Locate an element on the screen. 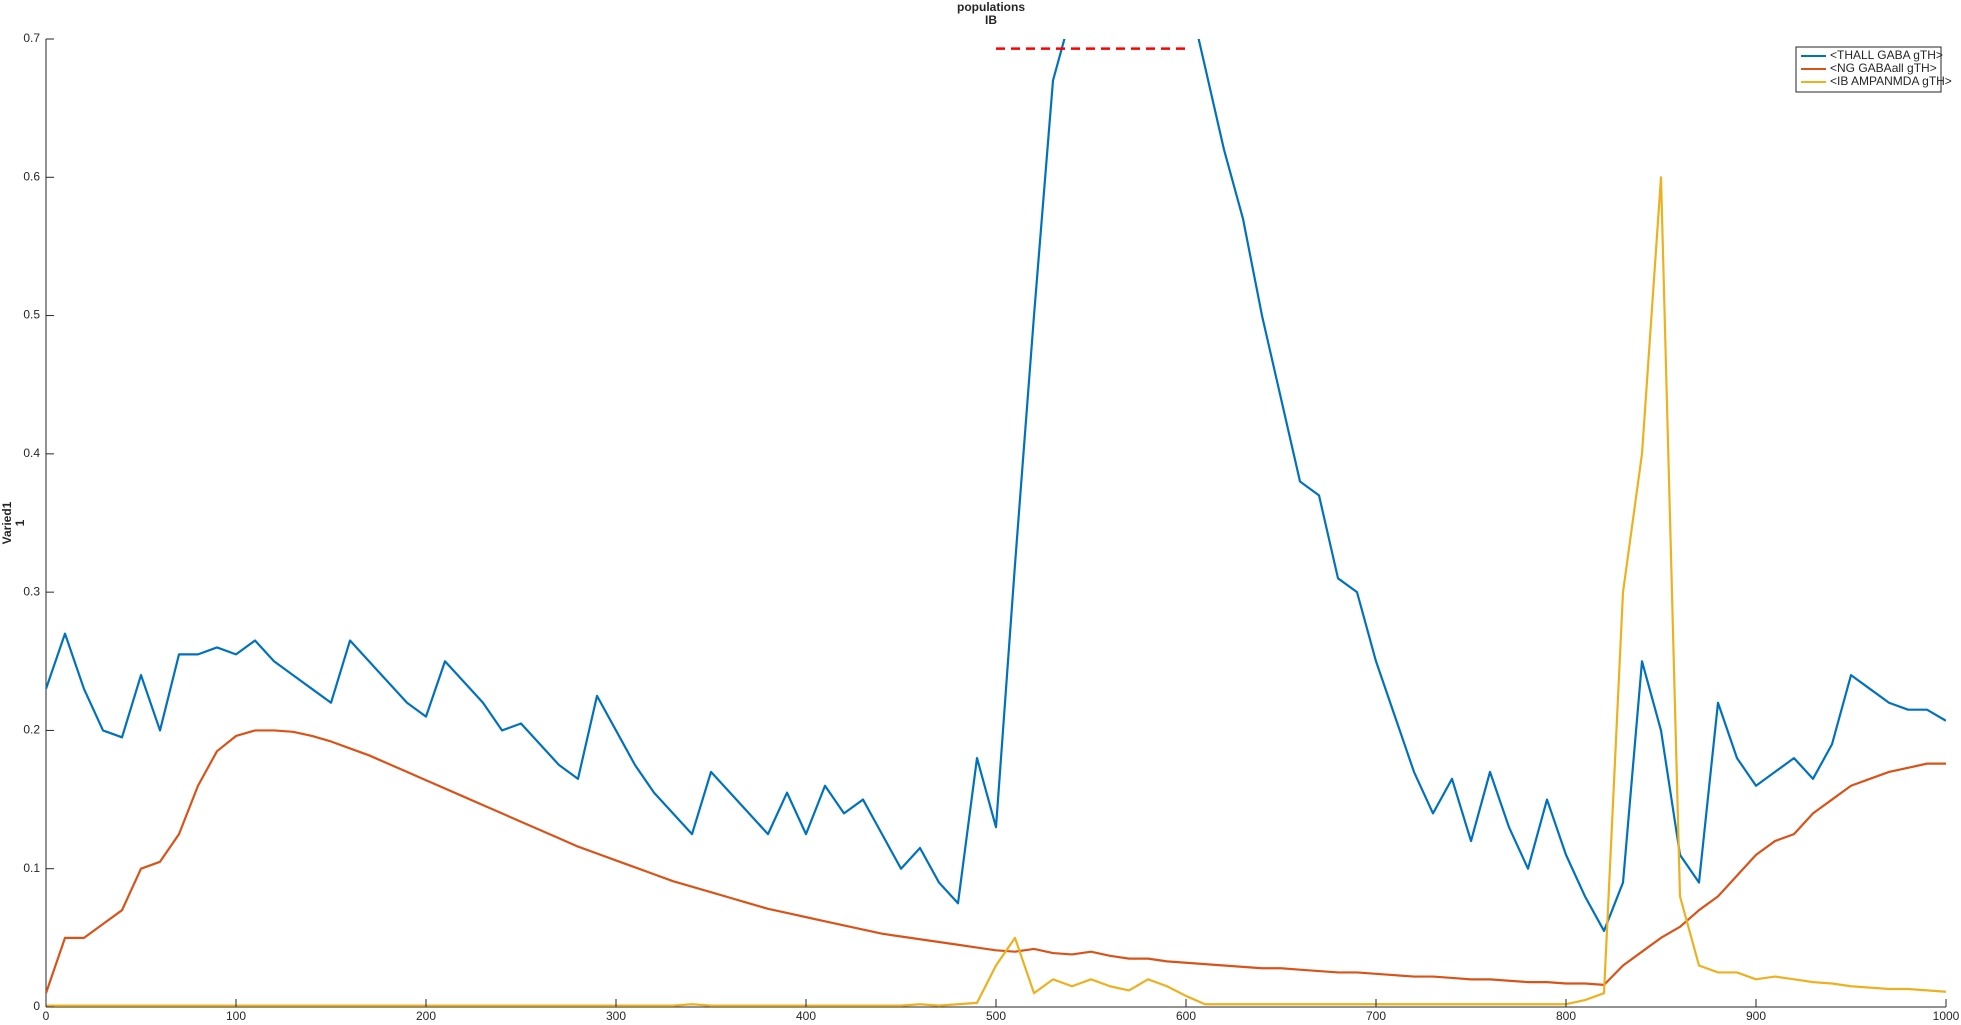  x-tick-label: 600 is located at coordinates (1186, 1016).